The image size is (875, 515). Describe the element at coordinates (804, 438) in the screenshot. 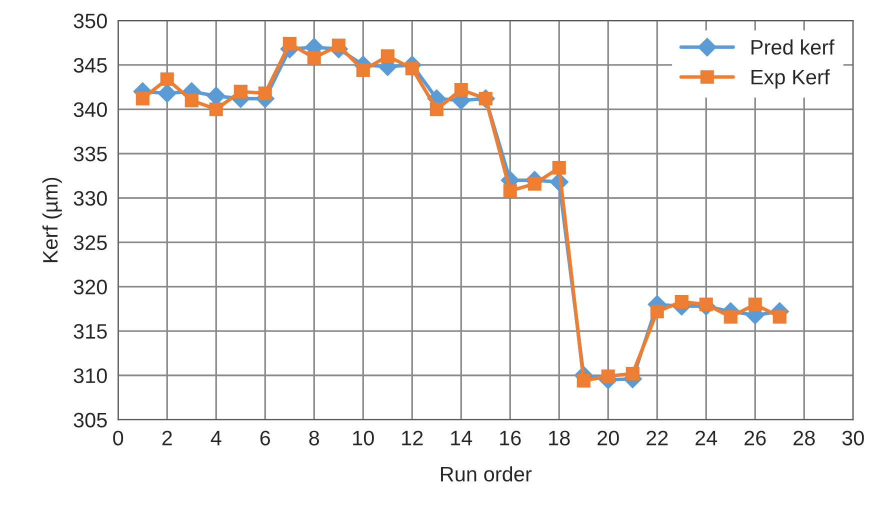

I see `x-tick-label: 28` at that location.